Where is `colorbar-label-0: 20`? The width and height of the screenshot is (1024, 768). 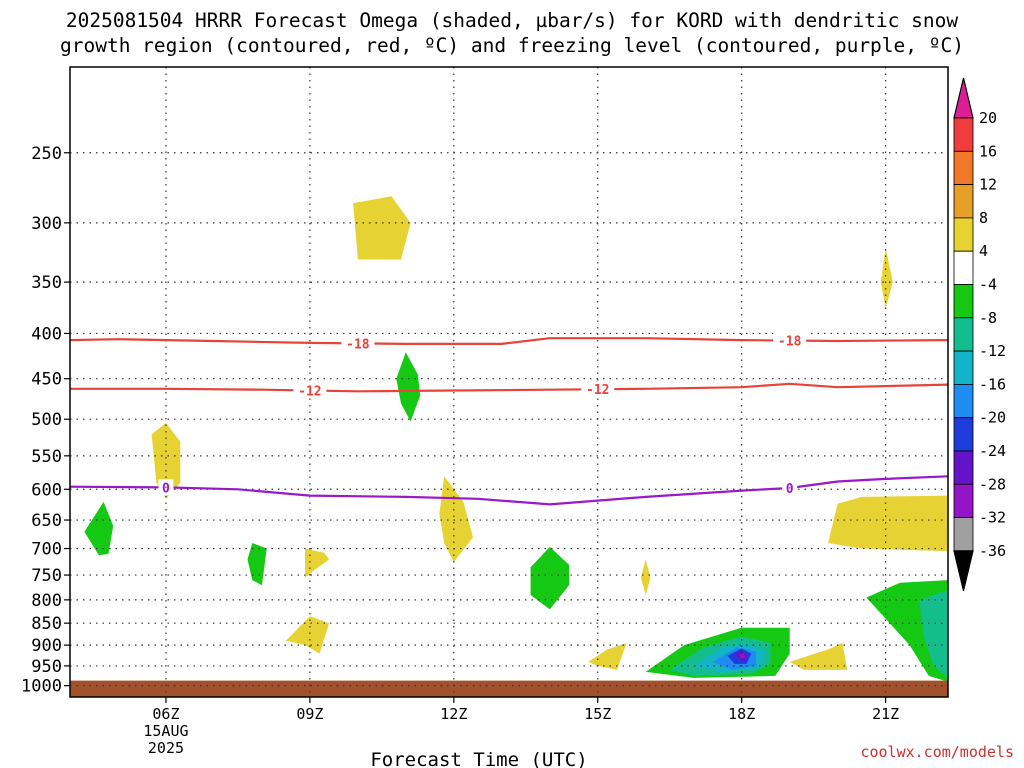 colorbar-label-0: 20 is located at coordinates (988, 118).